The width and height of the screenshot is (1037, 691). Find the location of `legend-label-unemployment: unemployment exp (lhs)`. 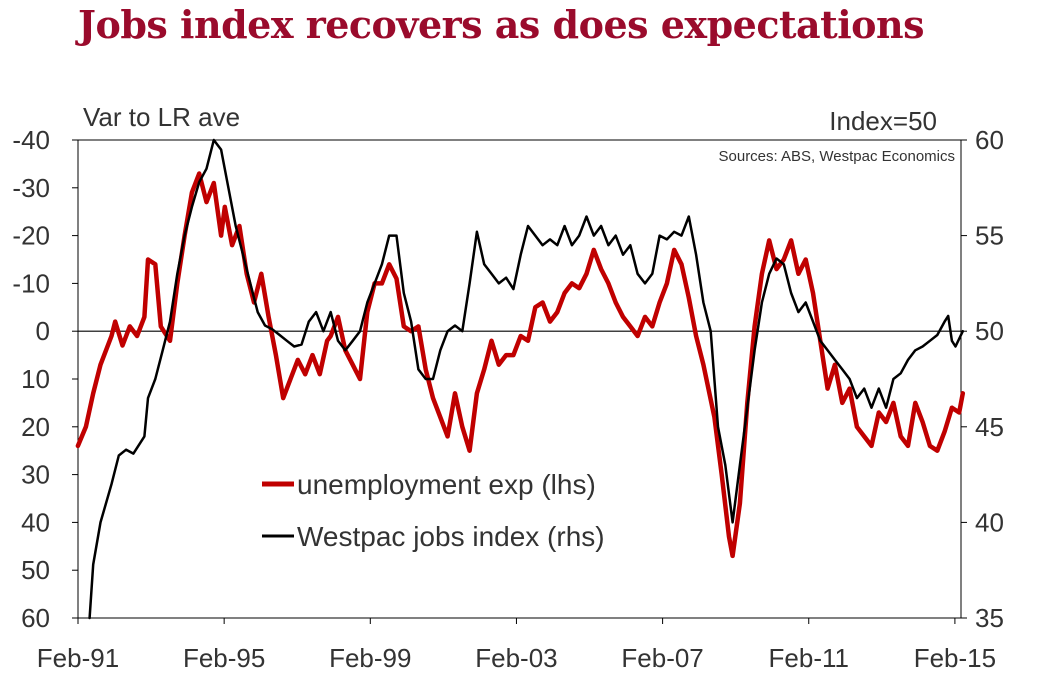

legend-label-unemployment: unemployment exp (lhs) is located at coordinates (446, 484).